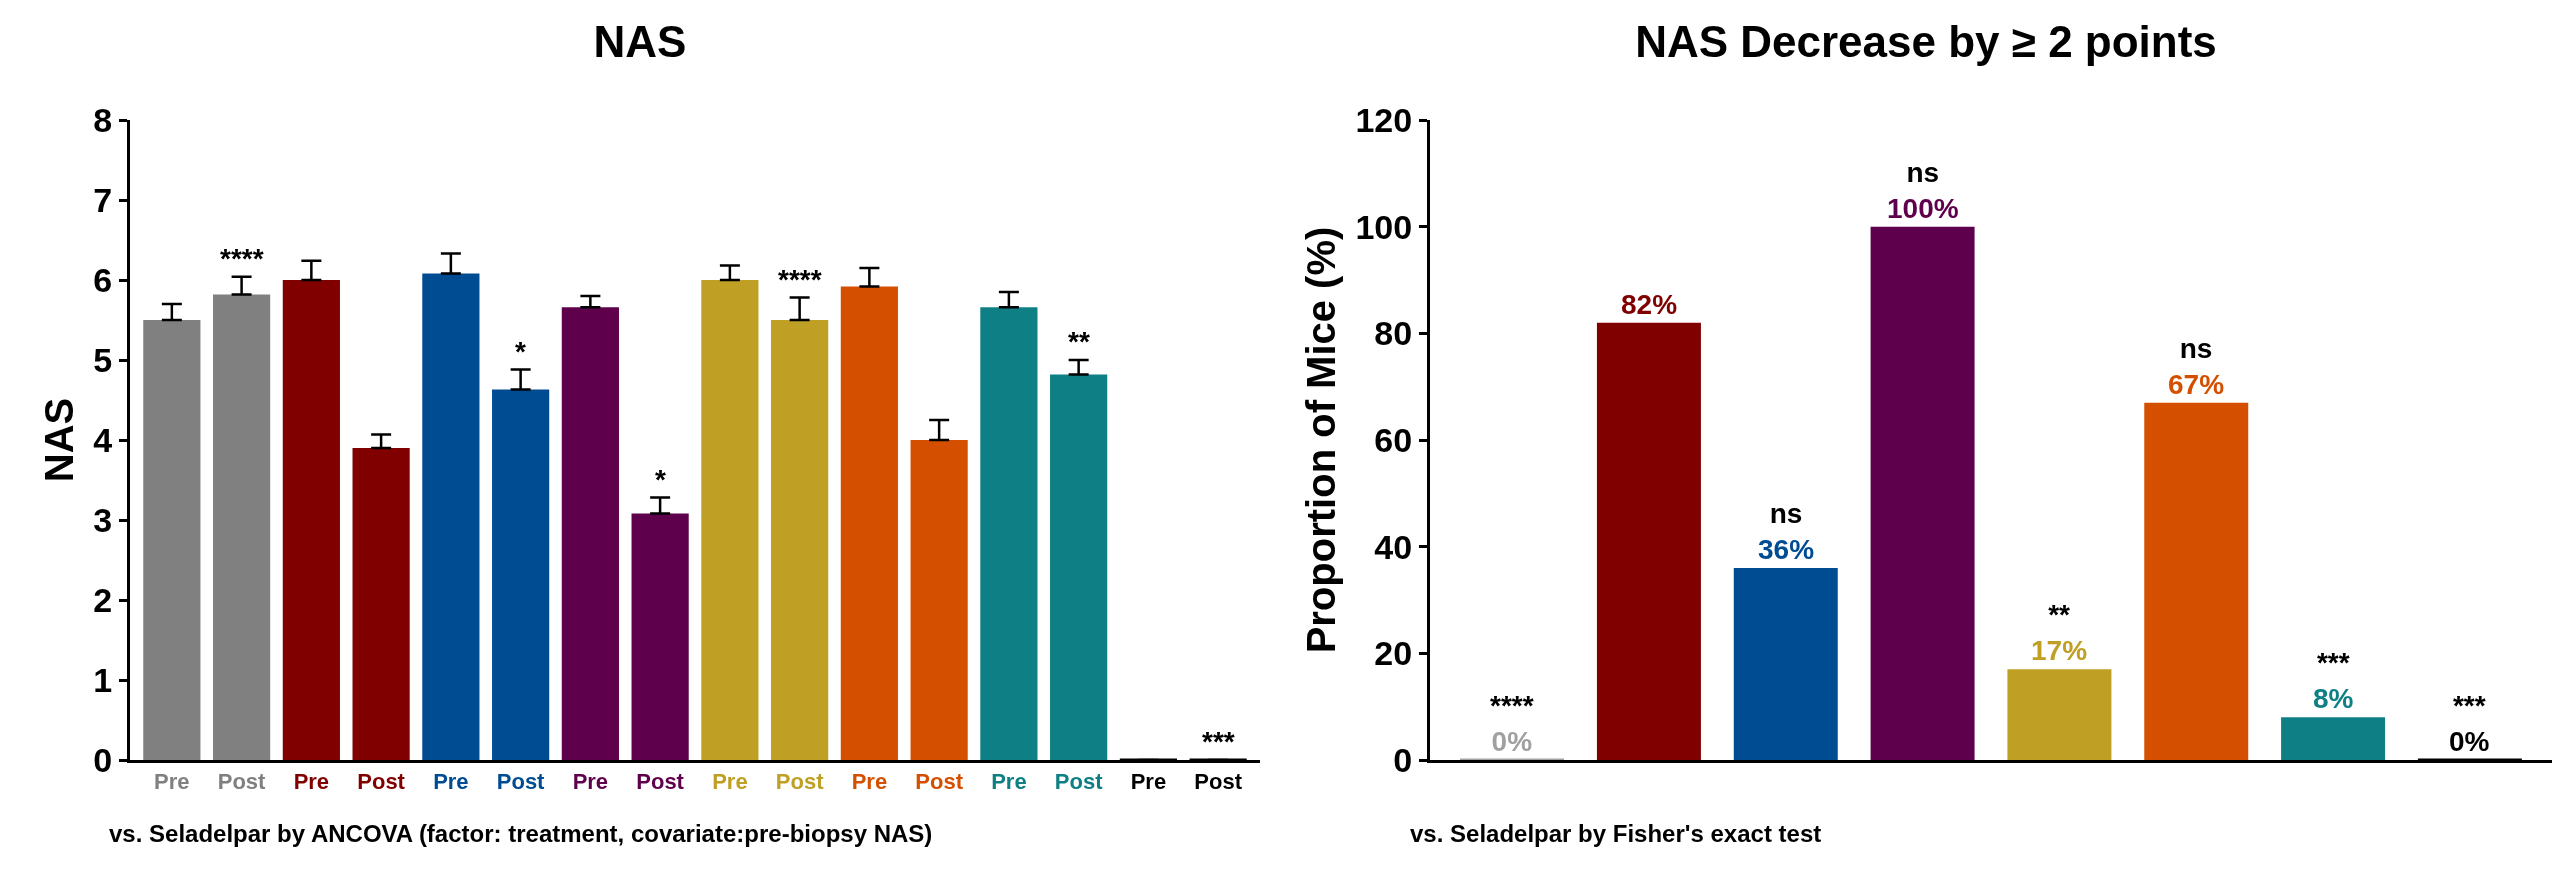  Describe the element at coordinates (521, 833) in the screenshot. I see `text: vs. Seladelpar by ANCOVA (factor: treatment, covariate:pre-biopsy NAS)` at that location.